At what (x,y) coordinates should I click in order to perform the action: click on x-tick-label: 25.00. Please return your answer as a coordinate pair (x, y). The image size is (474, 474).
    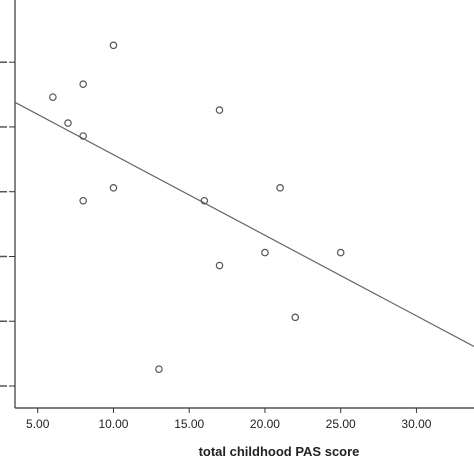
    Looking at the image, I should click on (341, 424).